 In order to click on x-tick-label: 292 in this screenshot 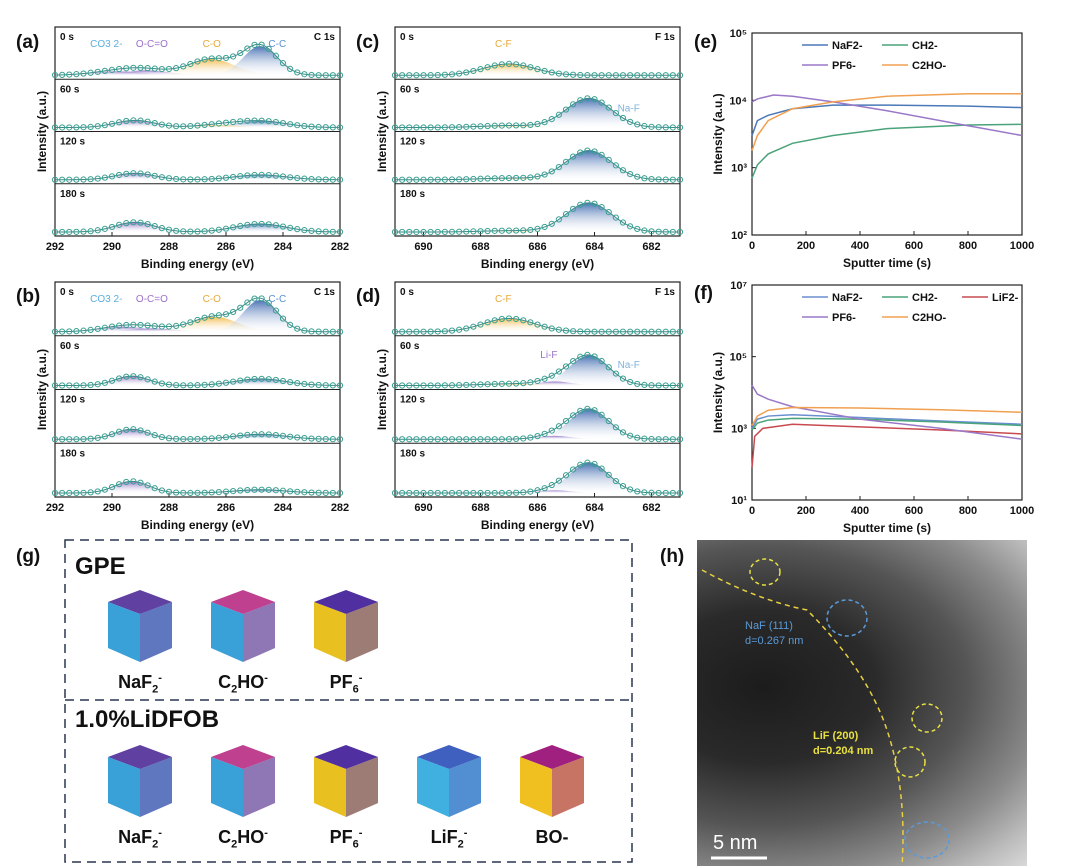, I will do `click(55, 508)`.